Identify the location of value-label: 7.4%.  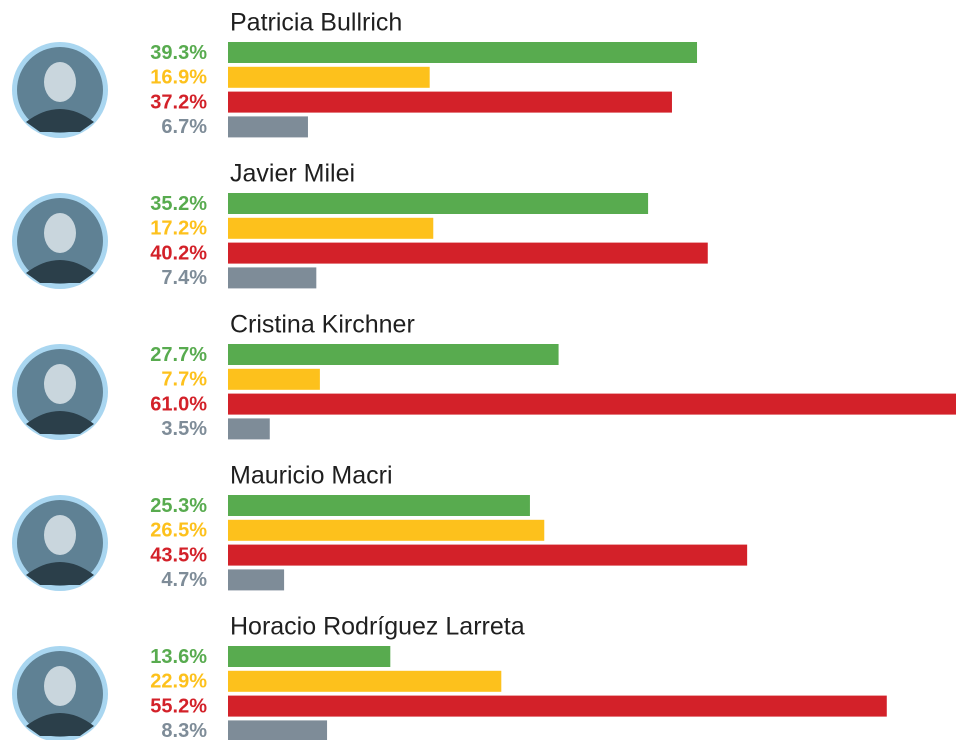
(184, 278).